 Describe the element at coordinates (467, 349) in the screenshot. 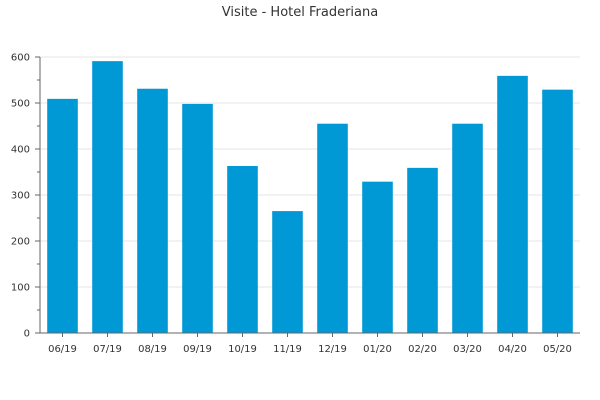

I see `x-tick-label: 03/20` at that location.